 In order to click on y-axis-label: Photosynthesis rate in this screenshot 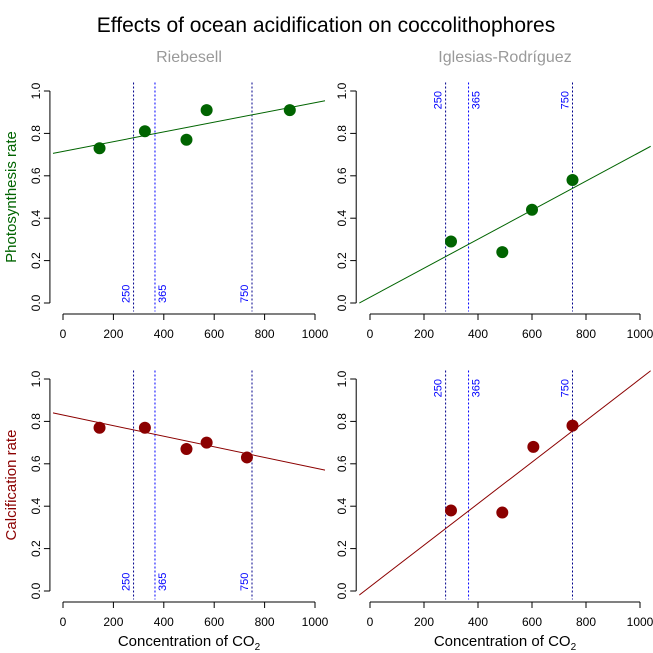, I will do `click(11, 197)`.